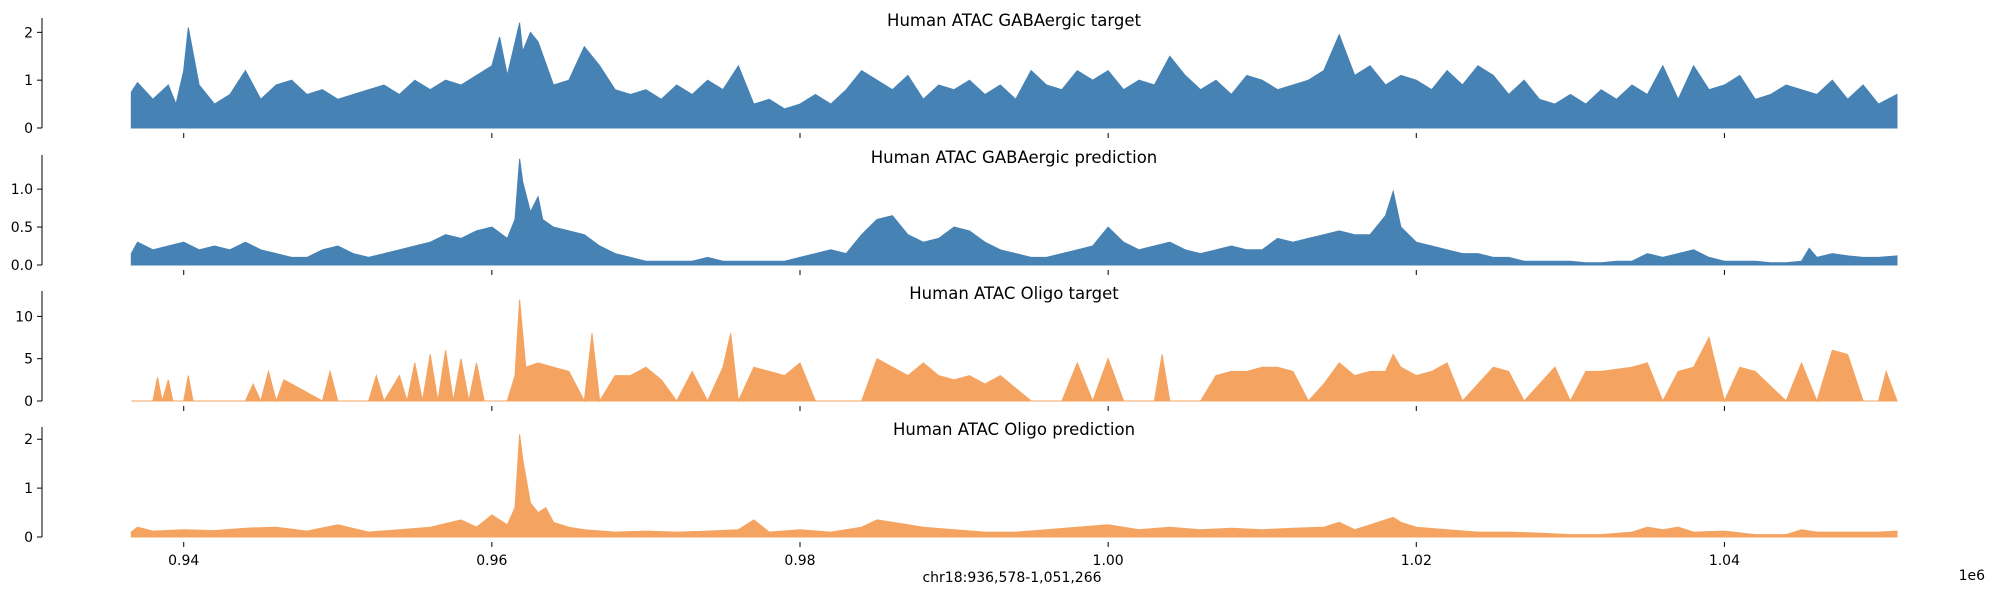  Describe the element at coordinates (1011, 578) in the screenshot. I see `x-axis-label: chr18:936,578-1,051,266` at that location.